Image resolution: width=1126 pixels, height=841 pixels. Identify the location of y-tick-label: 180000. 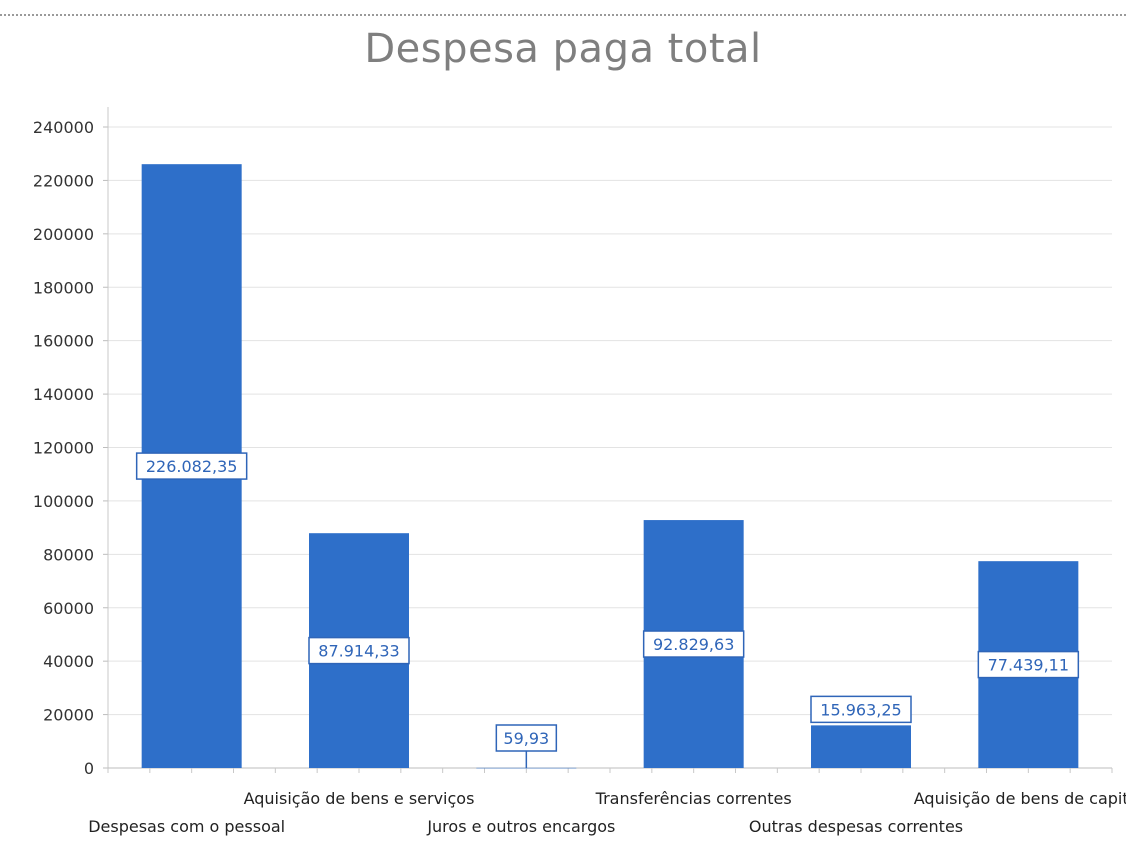
(63, 287).